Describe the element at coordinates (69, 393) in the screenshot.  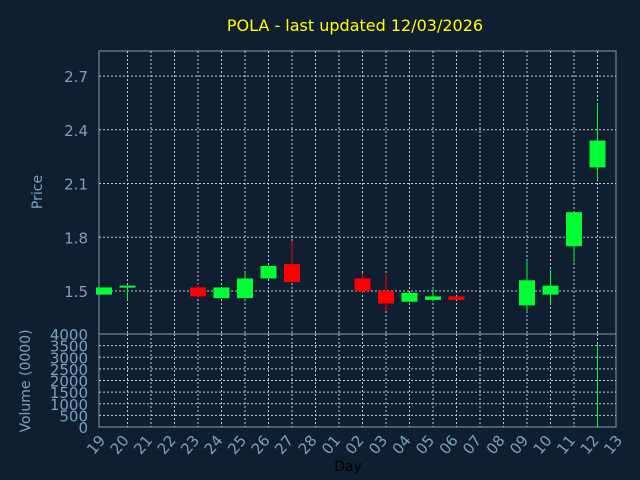
I see `volume-tick-label: 1500` at that location.